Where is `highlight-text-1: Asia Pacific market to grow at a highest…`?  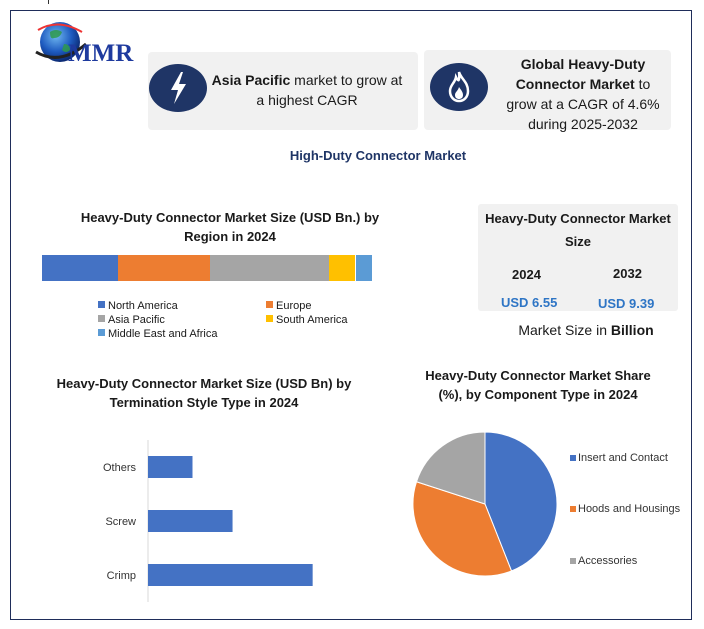
highlight-text-1: Asia Pacific market to grow at a highest… is located at coordinates (307, 90).